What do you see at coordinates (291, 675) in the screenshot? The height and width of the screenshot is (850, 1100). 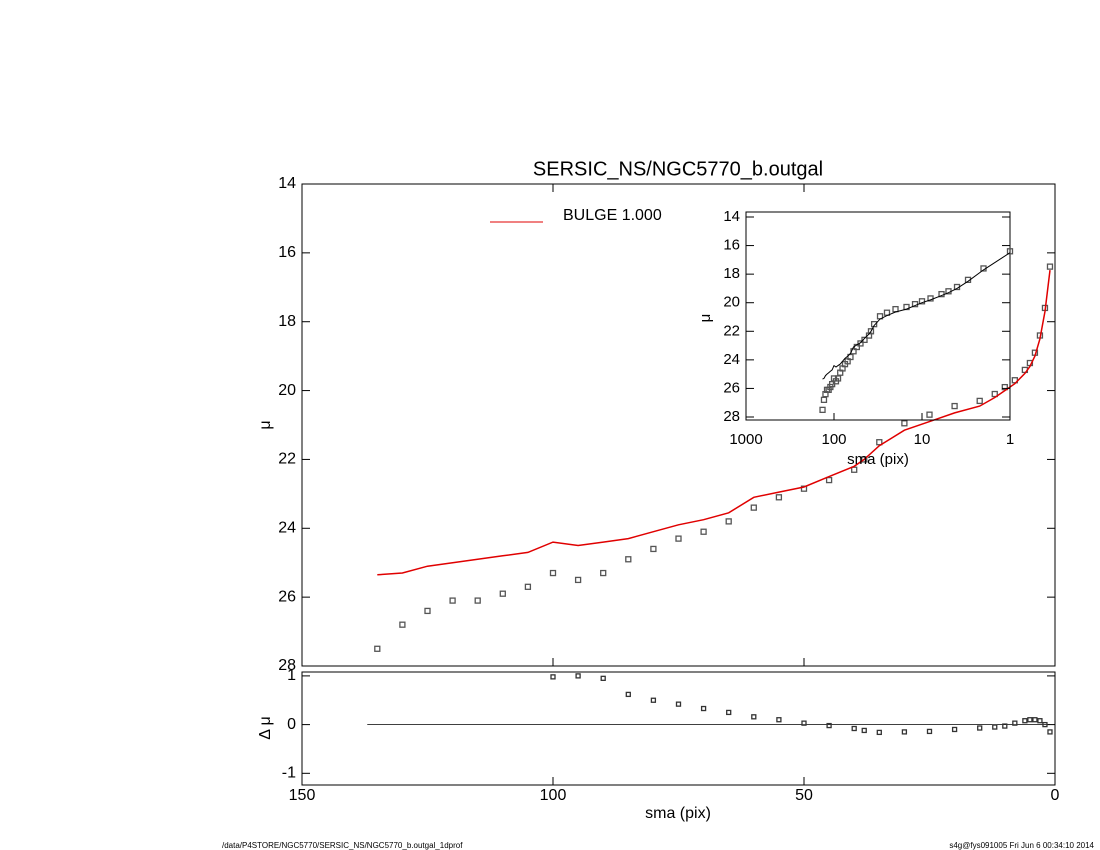 I see `y-tick-label: 1` at bounding box center [291, 675].